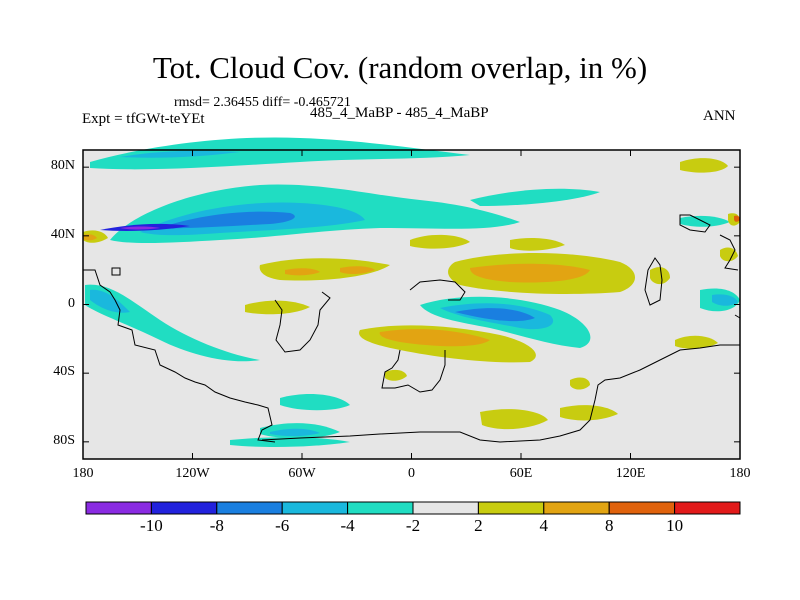  What do you see at coordinates (719, 116) in the screenshot?
I see `season-label: ANN` at bounding box center [719, 116].